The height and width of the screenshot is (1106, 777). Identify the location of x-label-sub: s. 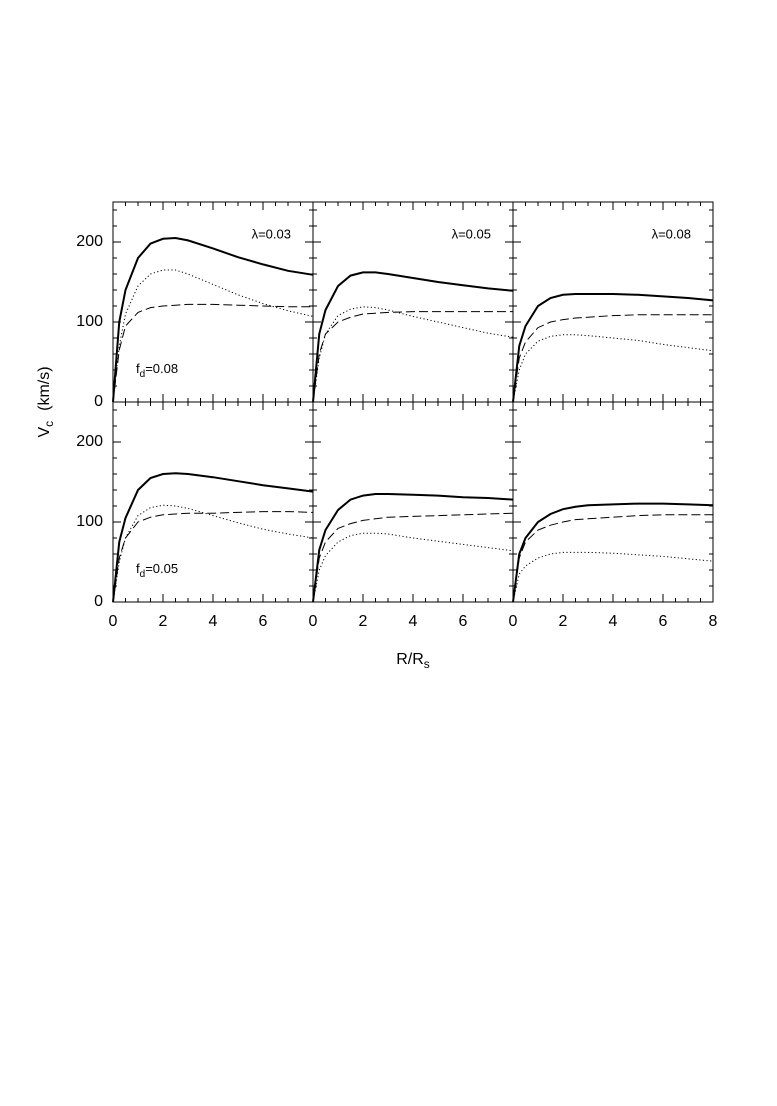
(427, 664).